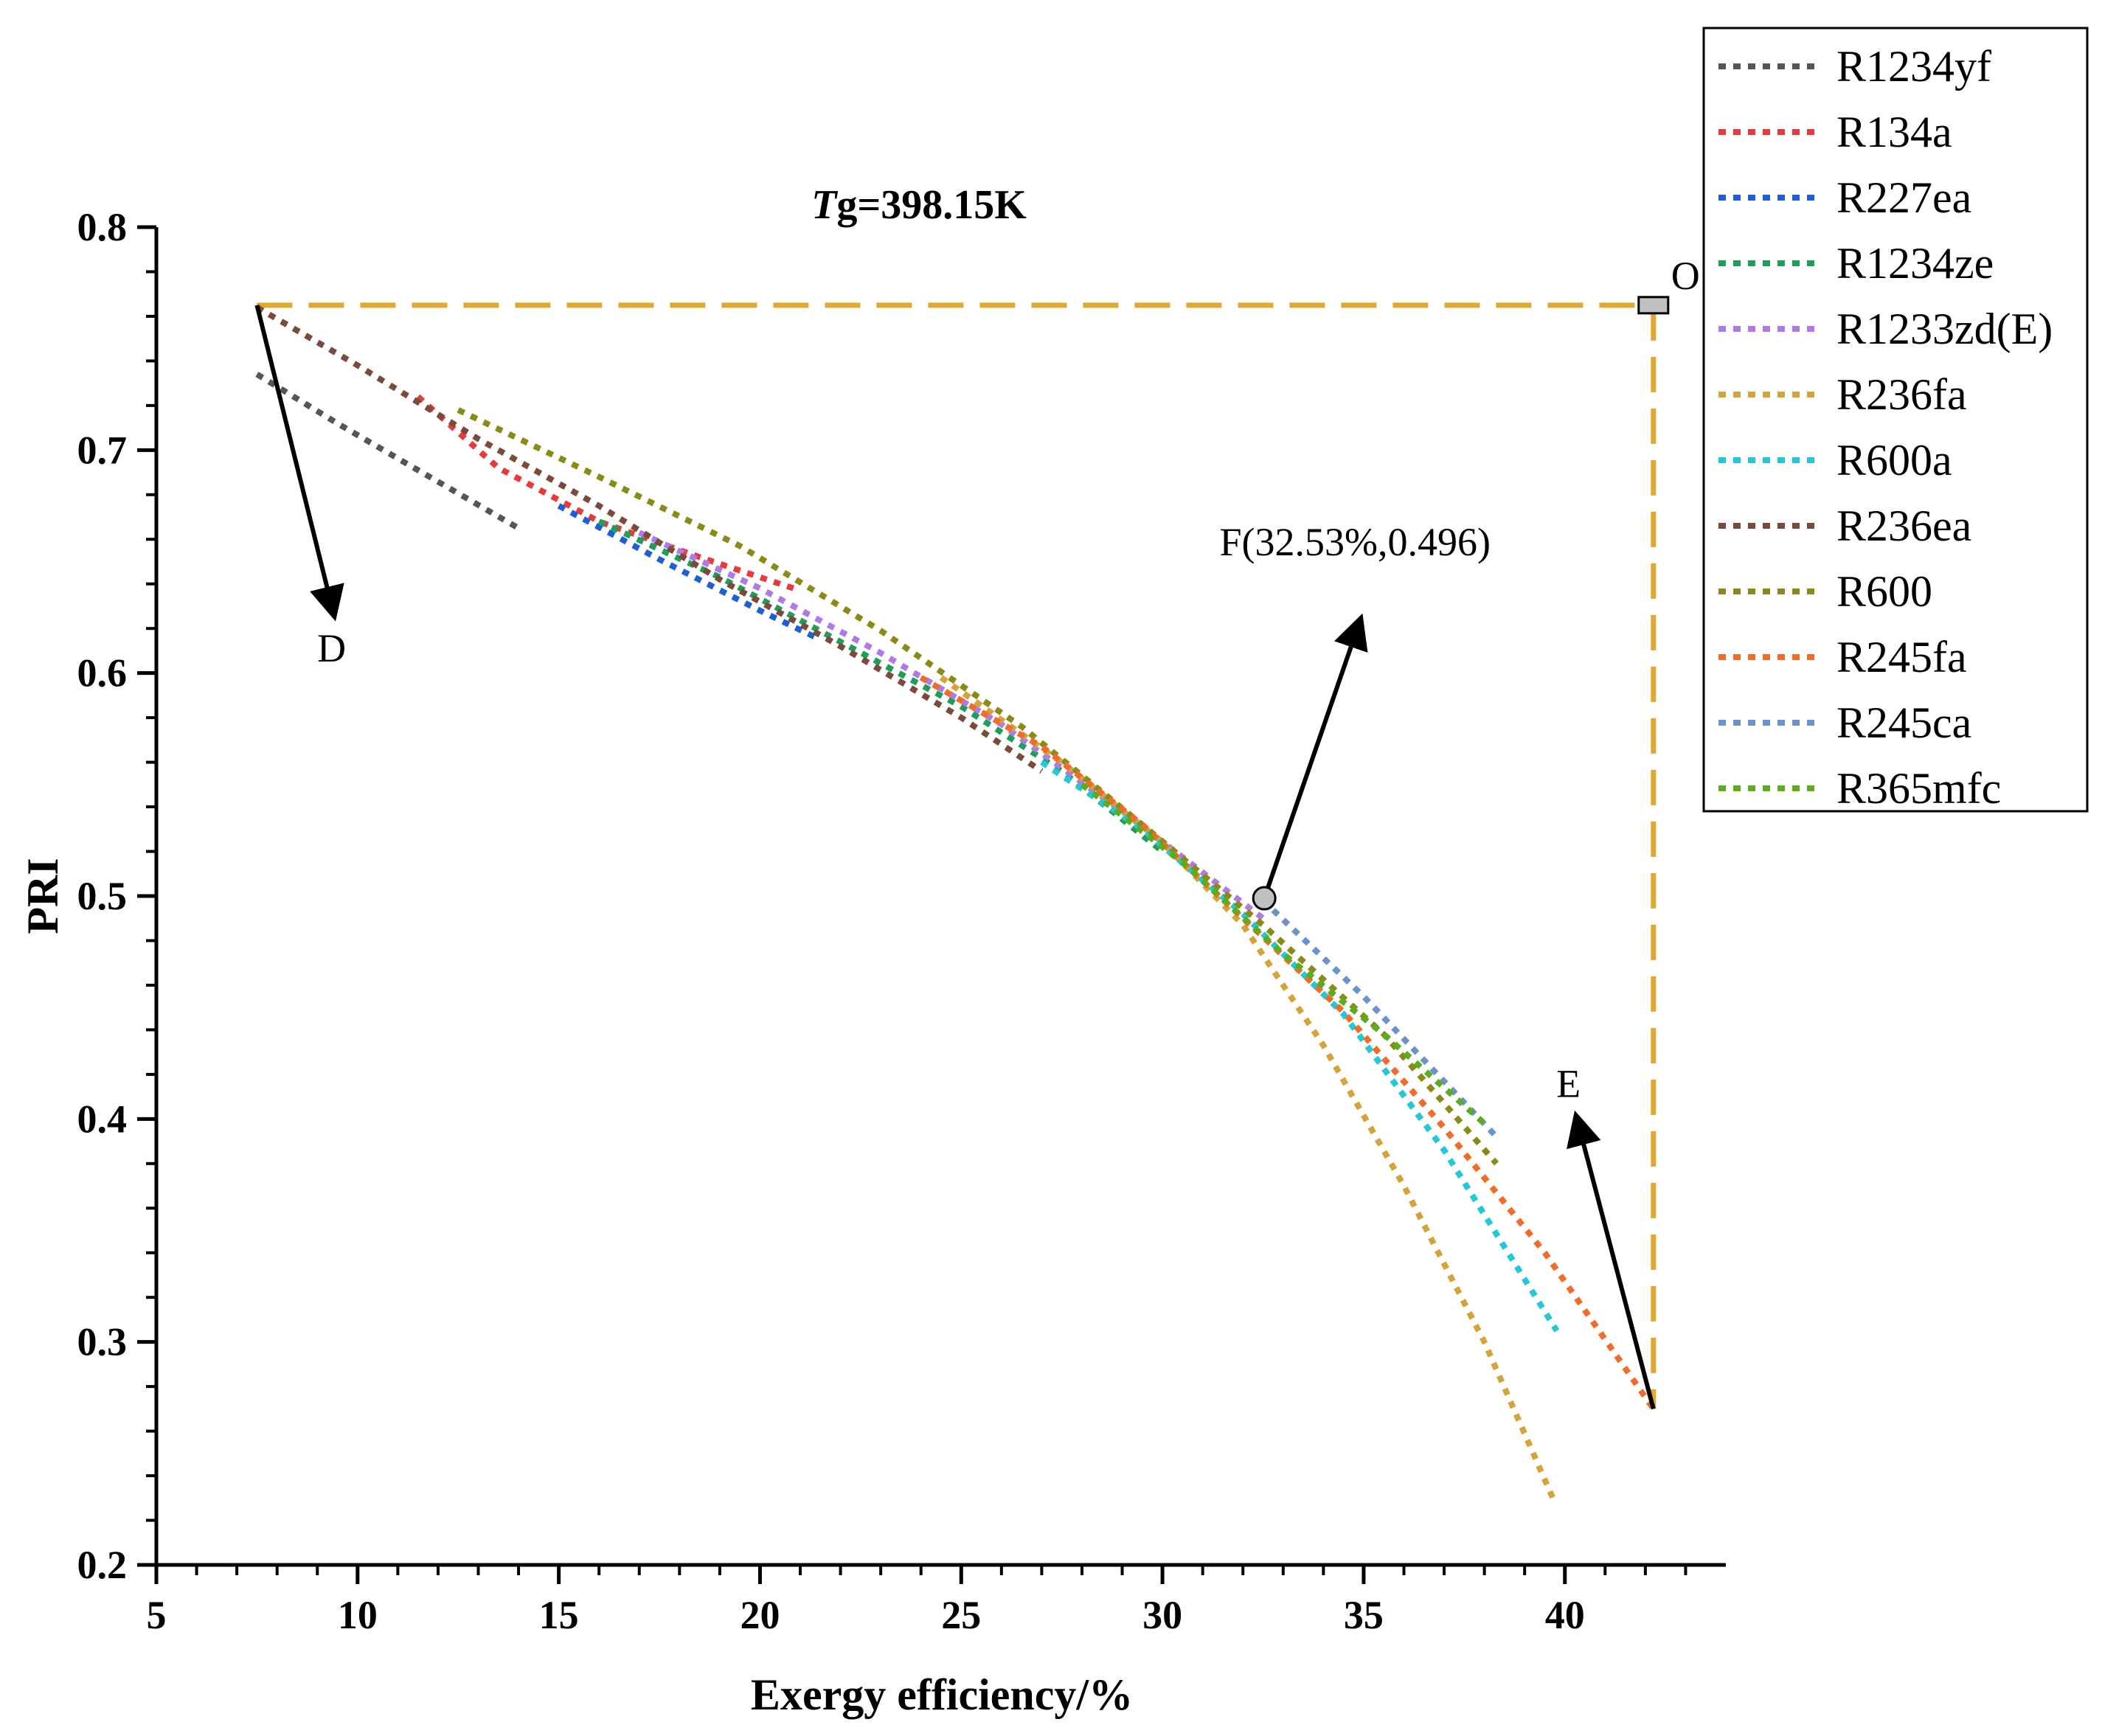  Describe the element at coordinates (1918, 788) in the screenshot. I see `legend-label: R365mfc` at that location.